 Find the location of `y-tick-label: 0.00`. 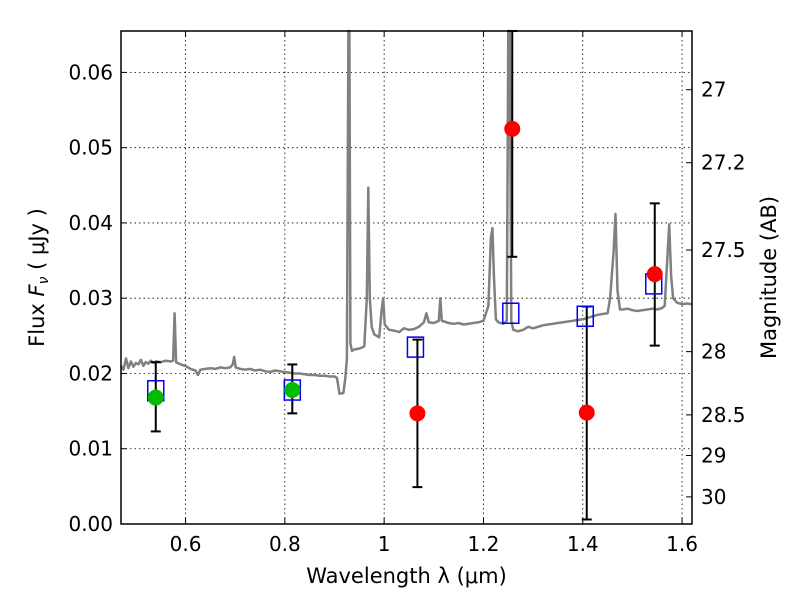

y-tick-label: 0.00 is located at coordinates (90, 524).